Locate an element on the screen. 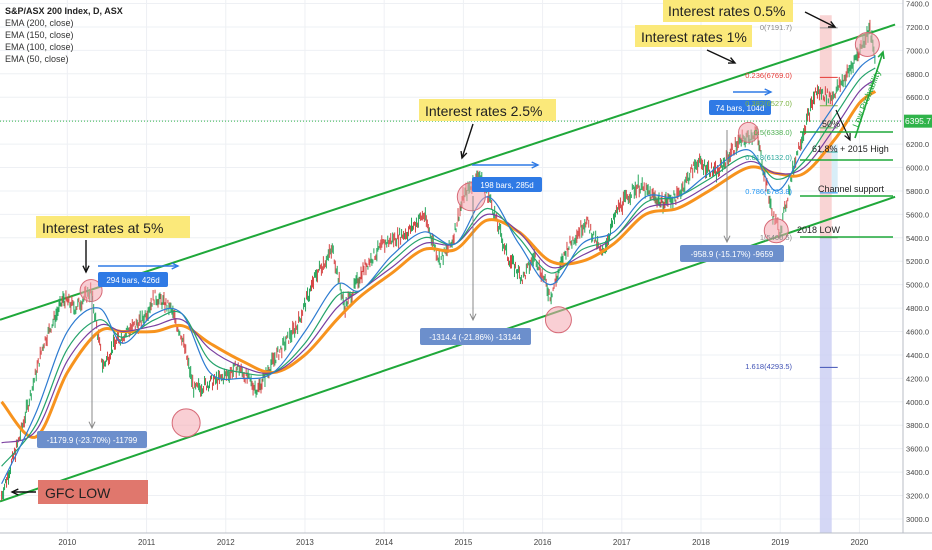 The height and width of the screenshot is (550, 932). legend-symbol: S&P/ASX 200 Index, D, ASX is located at coordinates (64, 11).